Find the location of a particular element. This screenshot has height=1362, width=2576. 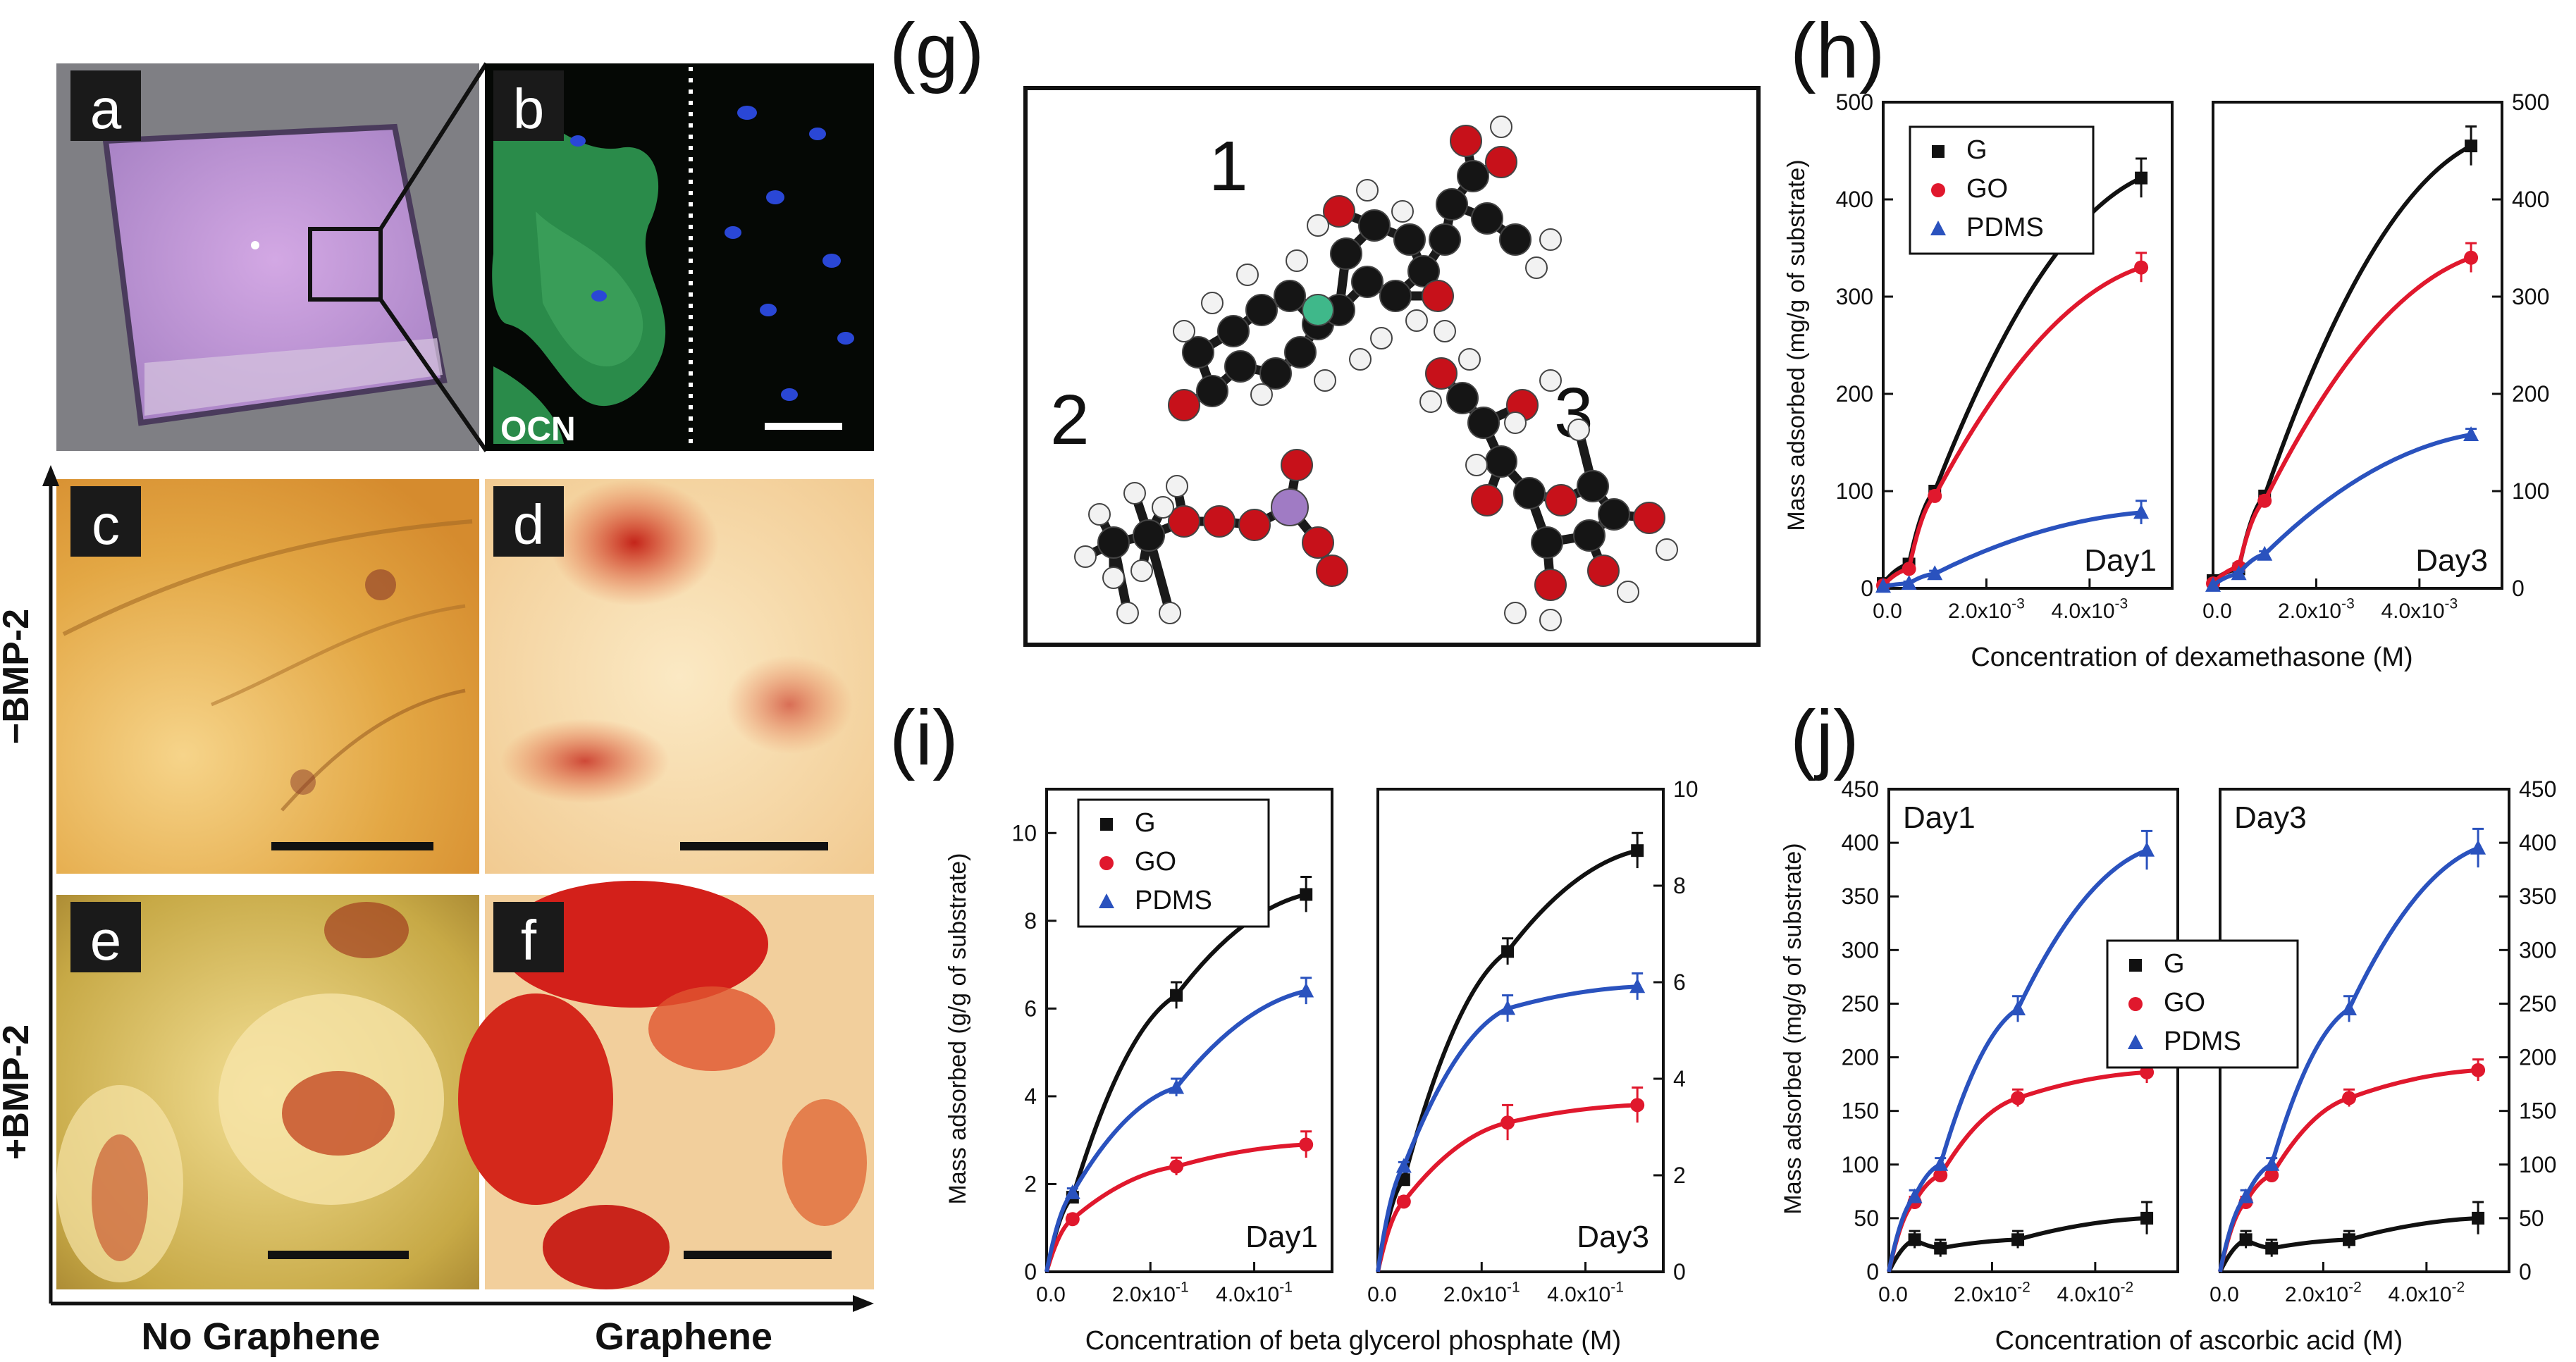

panel-letter-box-e is located at coordinates (105, 937).